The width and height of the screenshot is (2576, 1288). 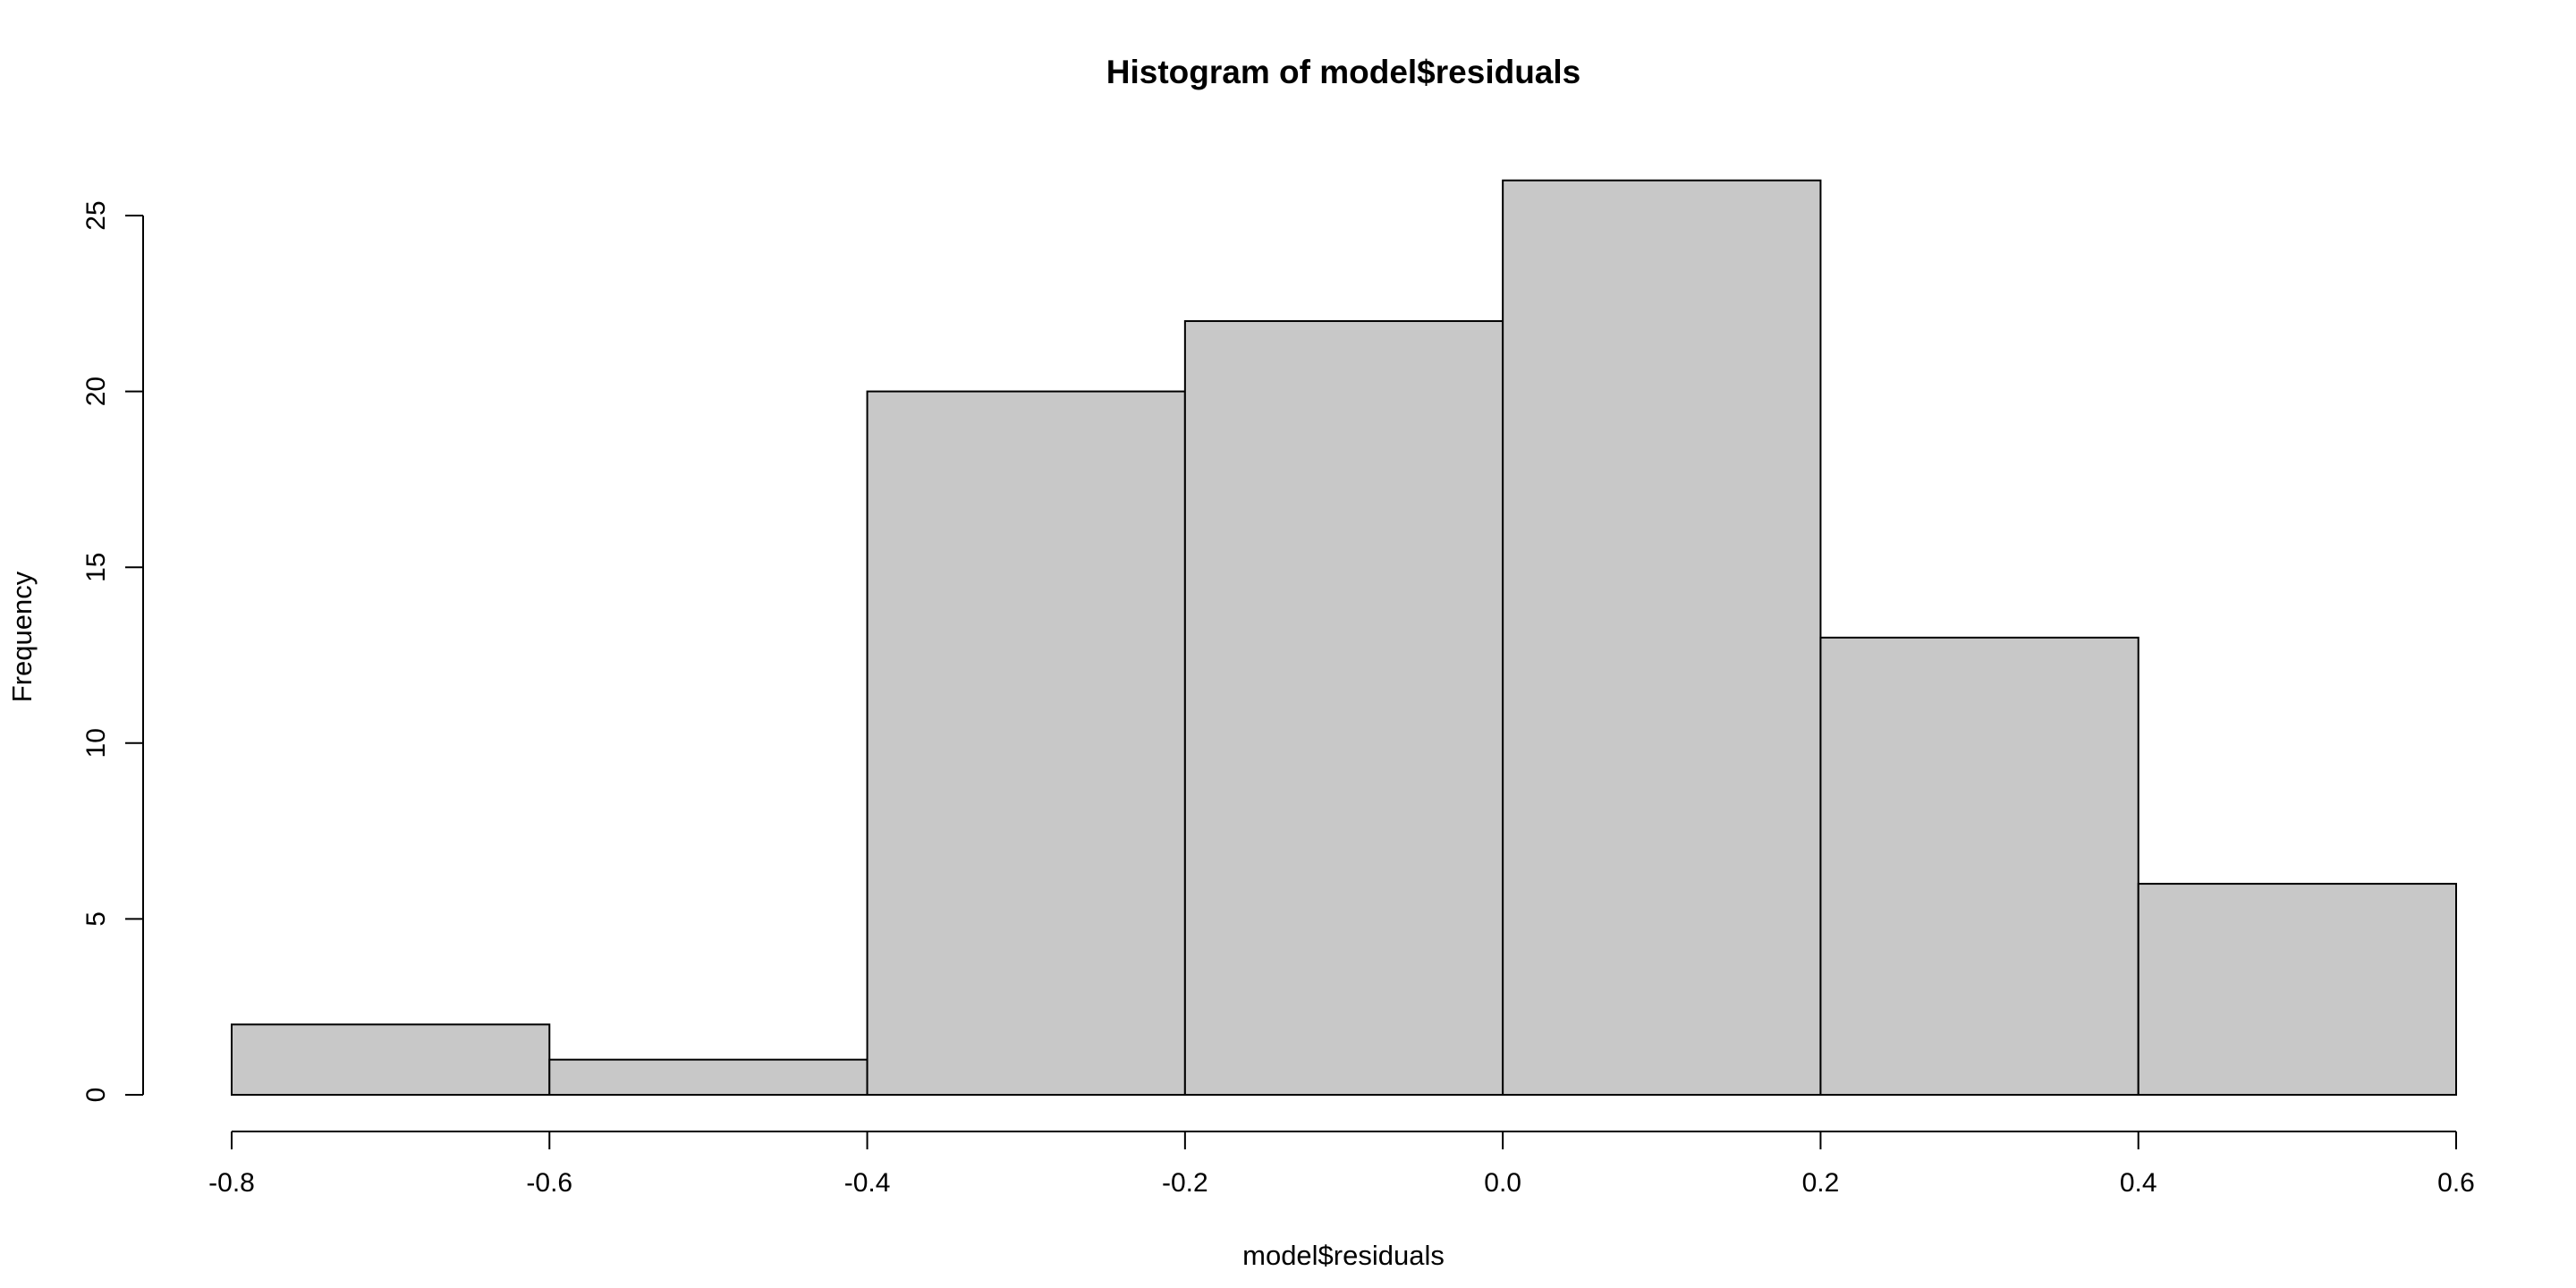 I want to click on chart-title: Histogram of model$residuals, so click(x=1343, y=72).